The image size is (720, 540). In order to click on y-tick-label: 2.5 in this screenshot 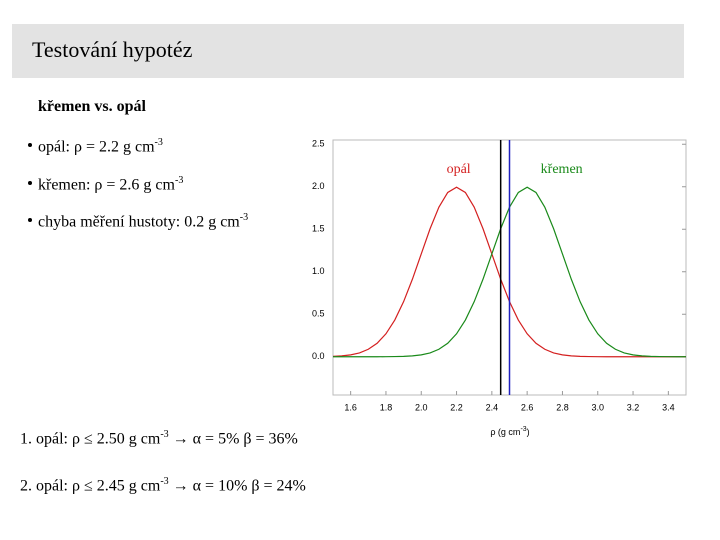, I will do `click(318, 144)`.